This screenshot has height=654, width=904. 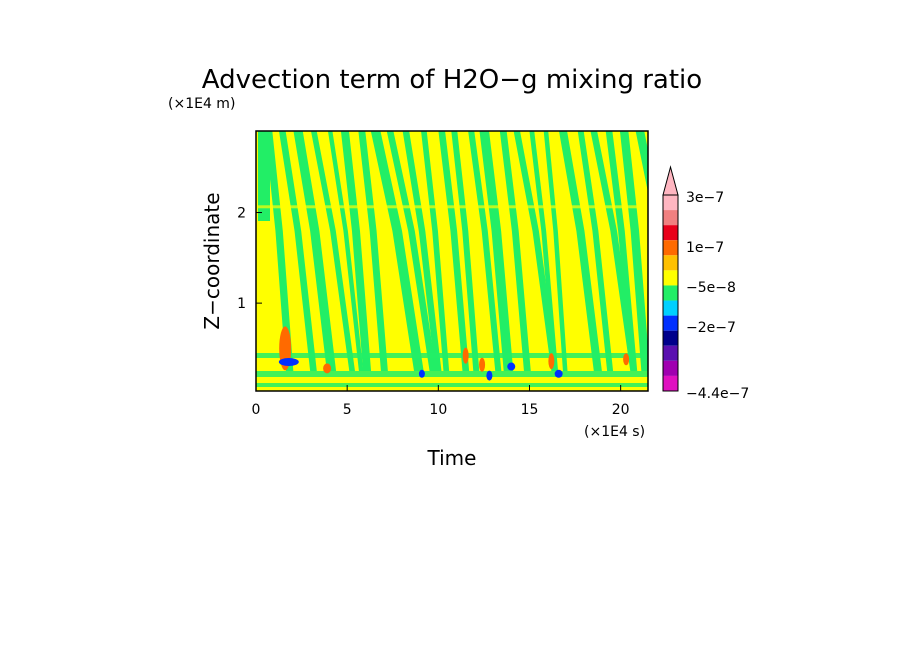 I want to click on colorbar-label: 1e−7, so click(x=705, y=248).